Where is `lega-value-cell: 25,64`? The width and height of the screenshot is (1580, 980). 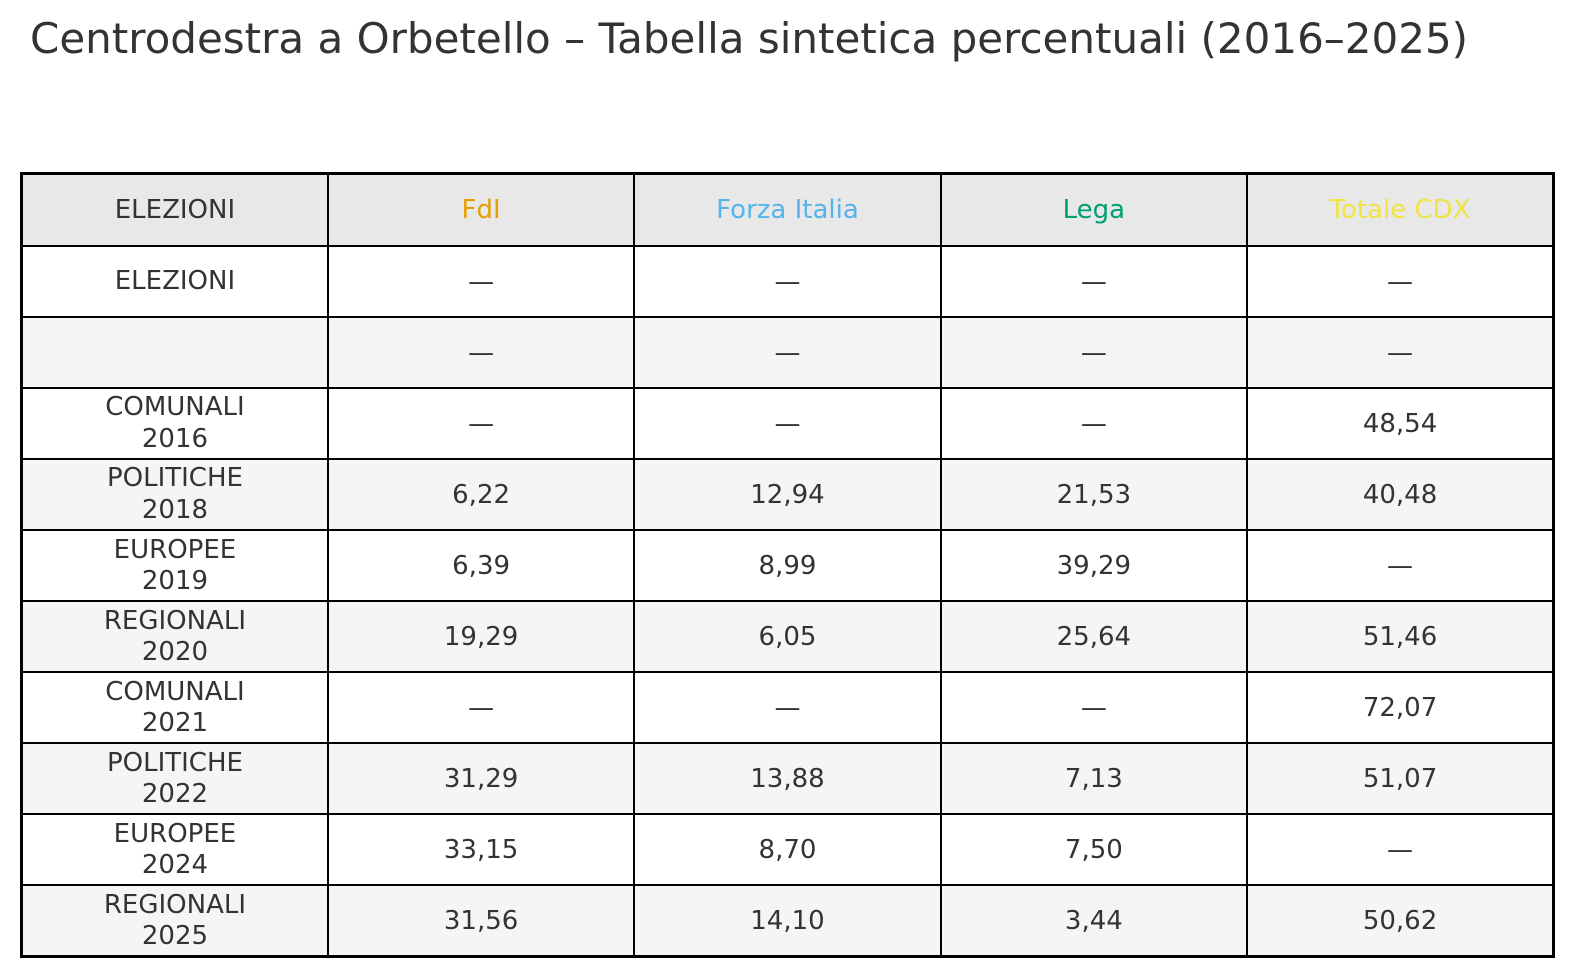 lega-value-cell: 25,64 is located at coordinates (1094, 637).